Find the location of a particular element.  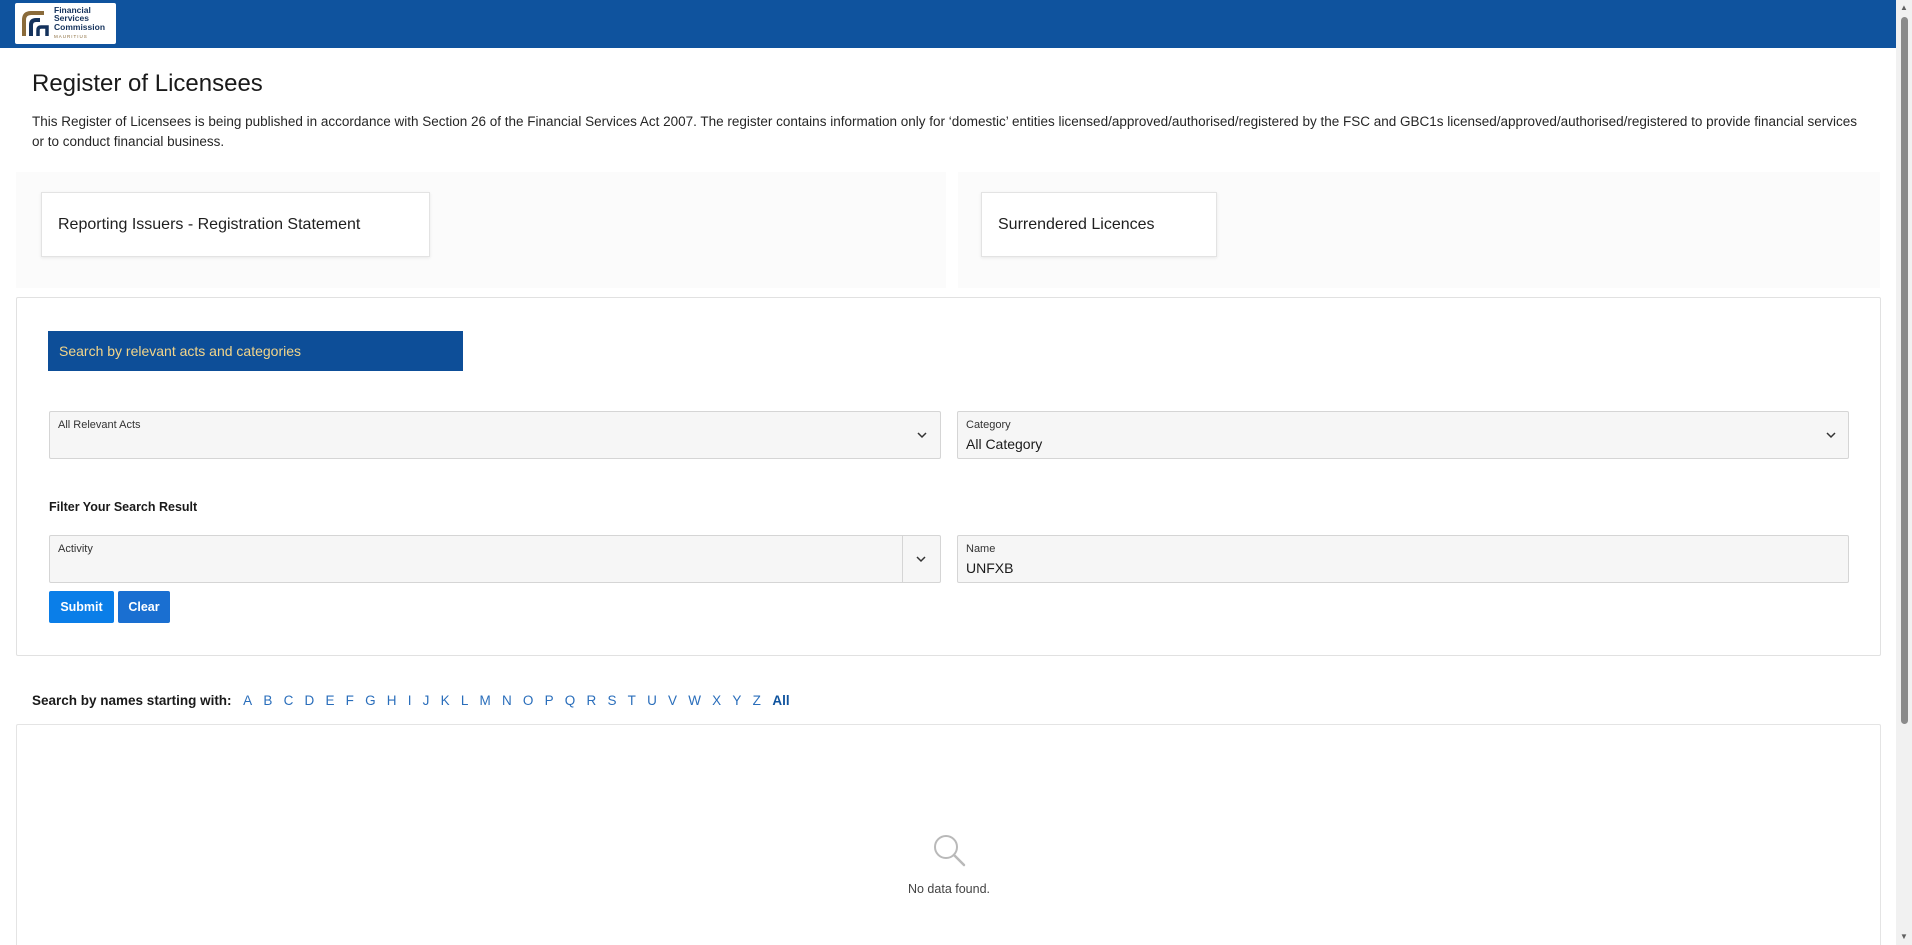

letter-link-d: D is located at coordinates (309, 700).